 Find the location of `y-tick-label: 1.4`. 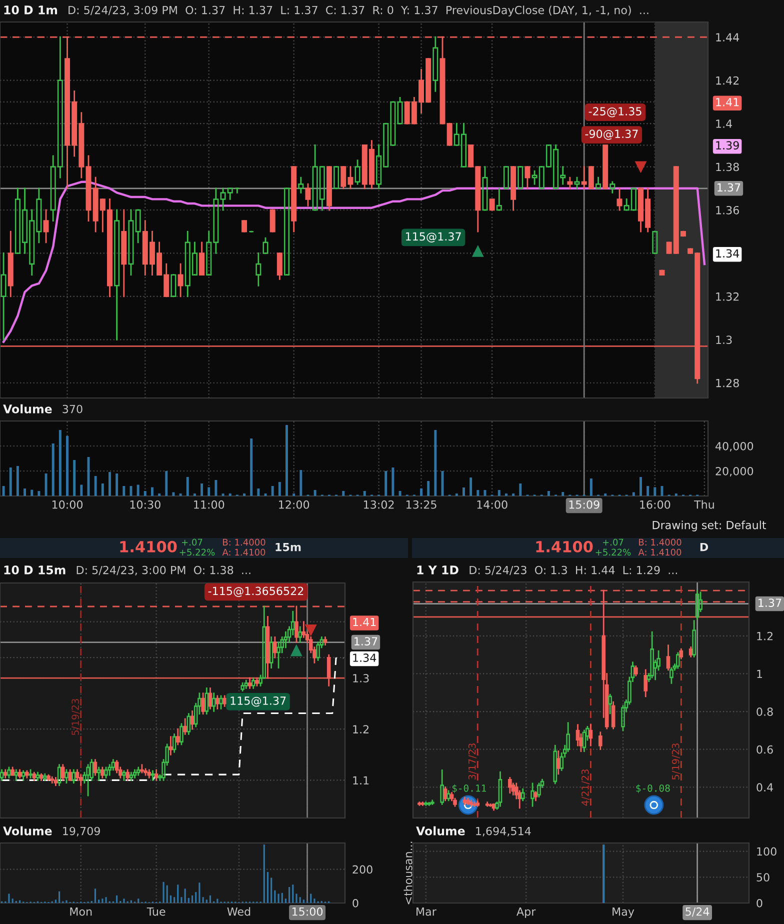

y-tick-label: 1.4 is located at coordinates (724, 124).